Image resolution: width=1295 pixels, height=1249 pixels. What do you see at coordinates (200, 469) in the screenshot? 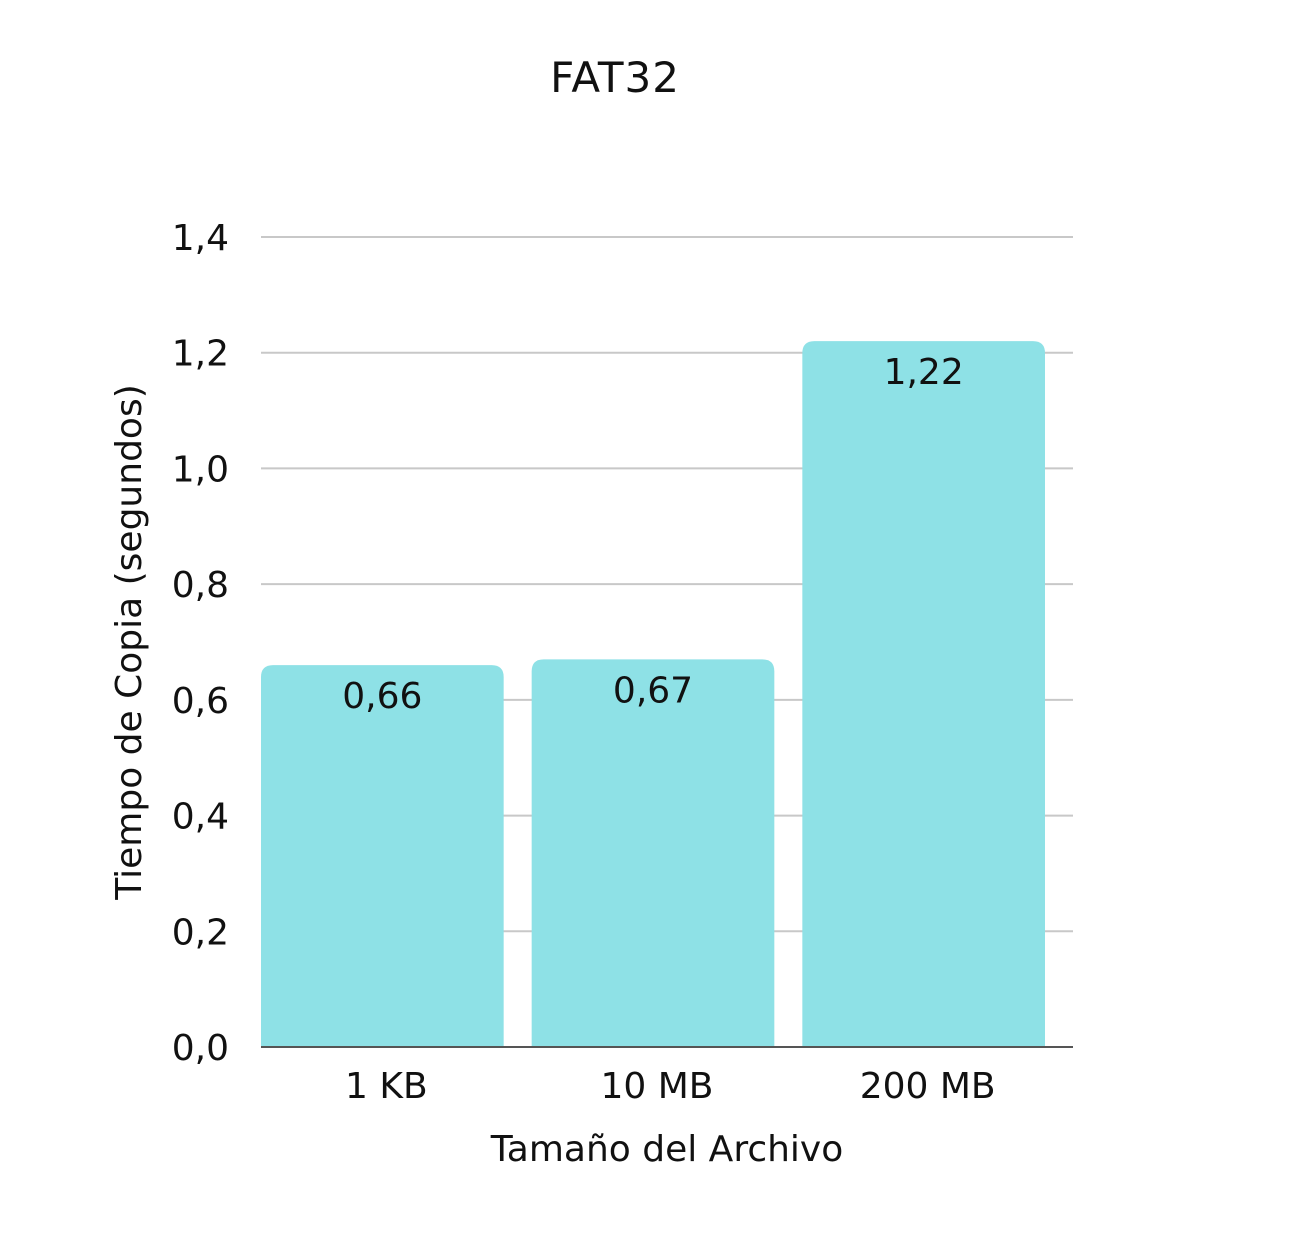
I see `y-tick-label: 1,0` at bounding box center [200, 469].